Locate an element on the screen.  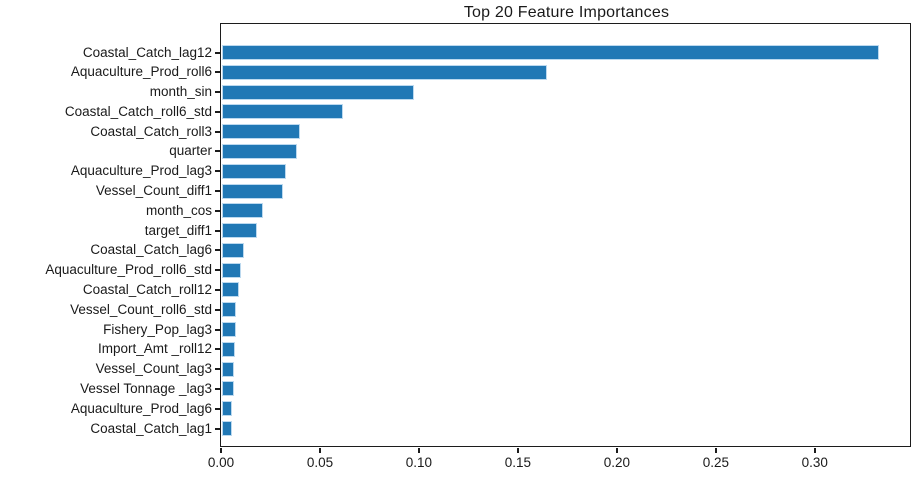
y-tick-label: Coastal_Catch_roll6_std is located at coordinates (138, 111).